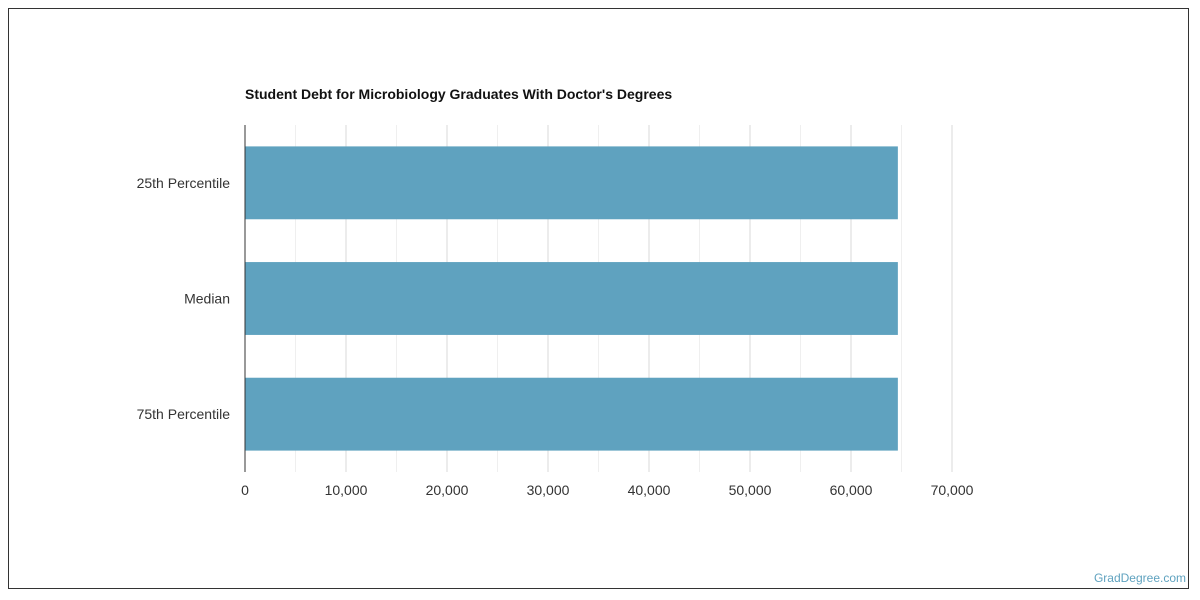 This screenshot has width=1200, height=600. Describe the element at coordinates (184, 183) in the screenshot. I see `category-label-0: 25th Percentile` at that location.